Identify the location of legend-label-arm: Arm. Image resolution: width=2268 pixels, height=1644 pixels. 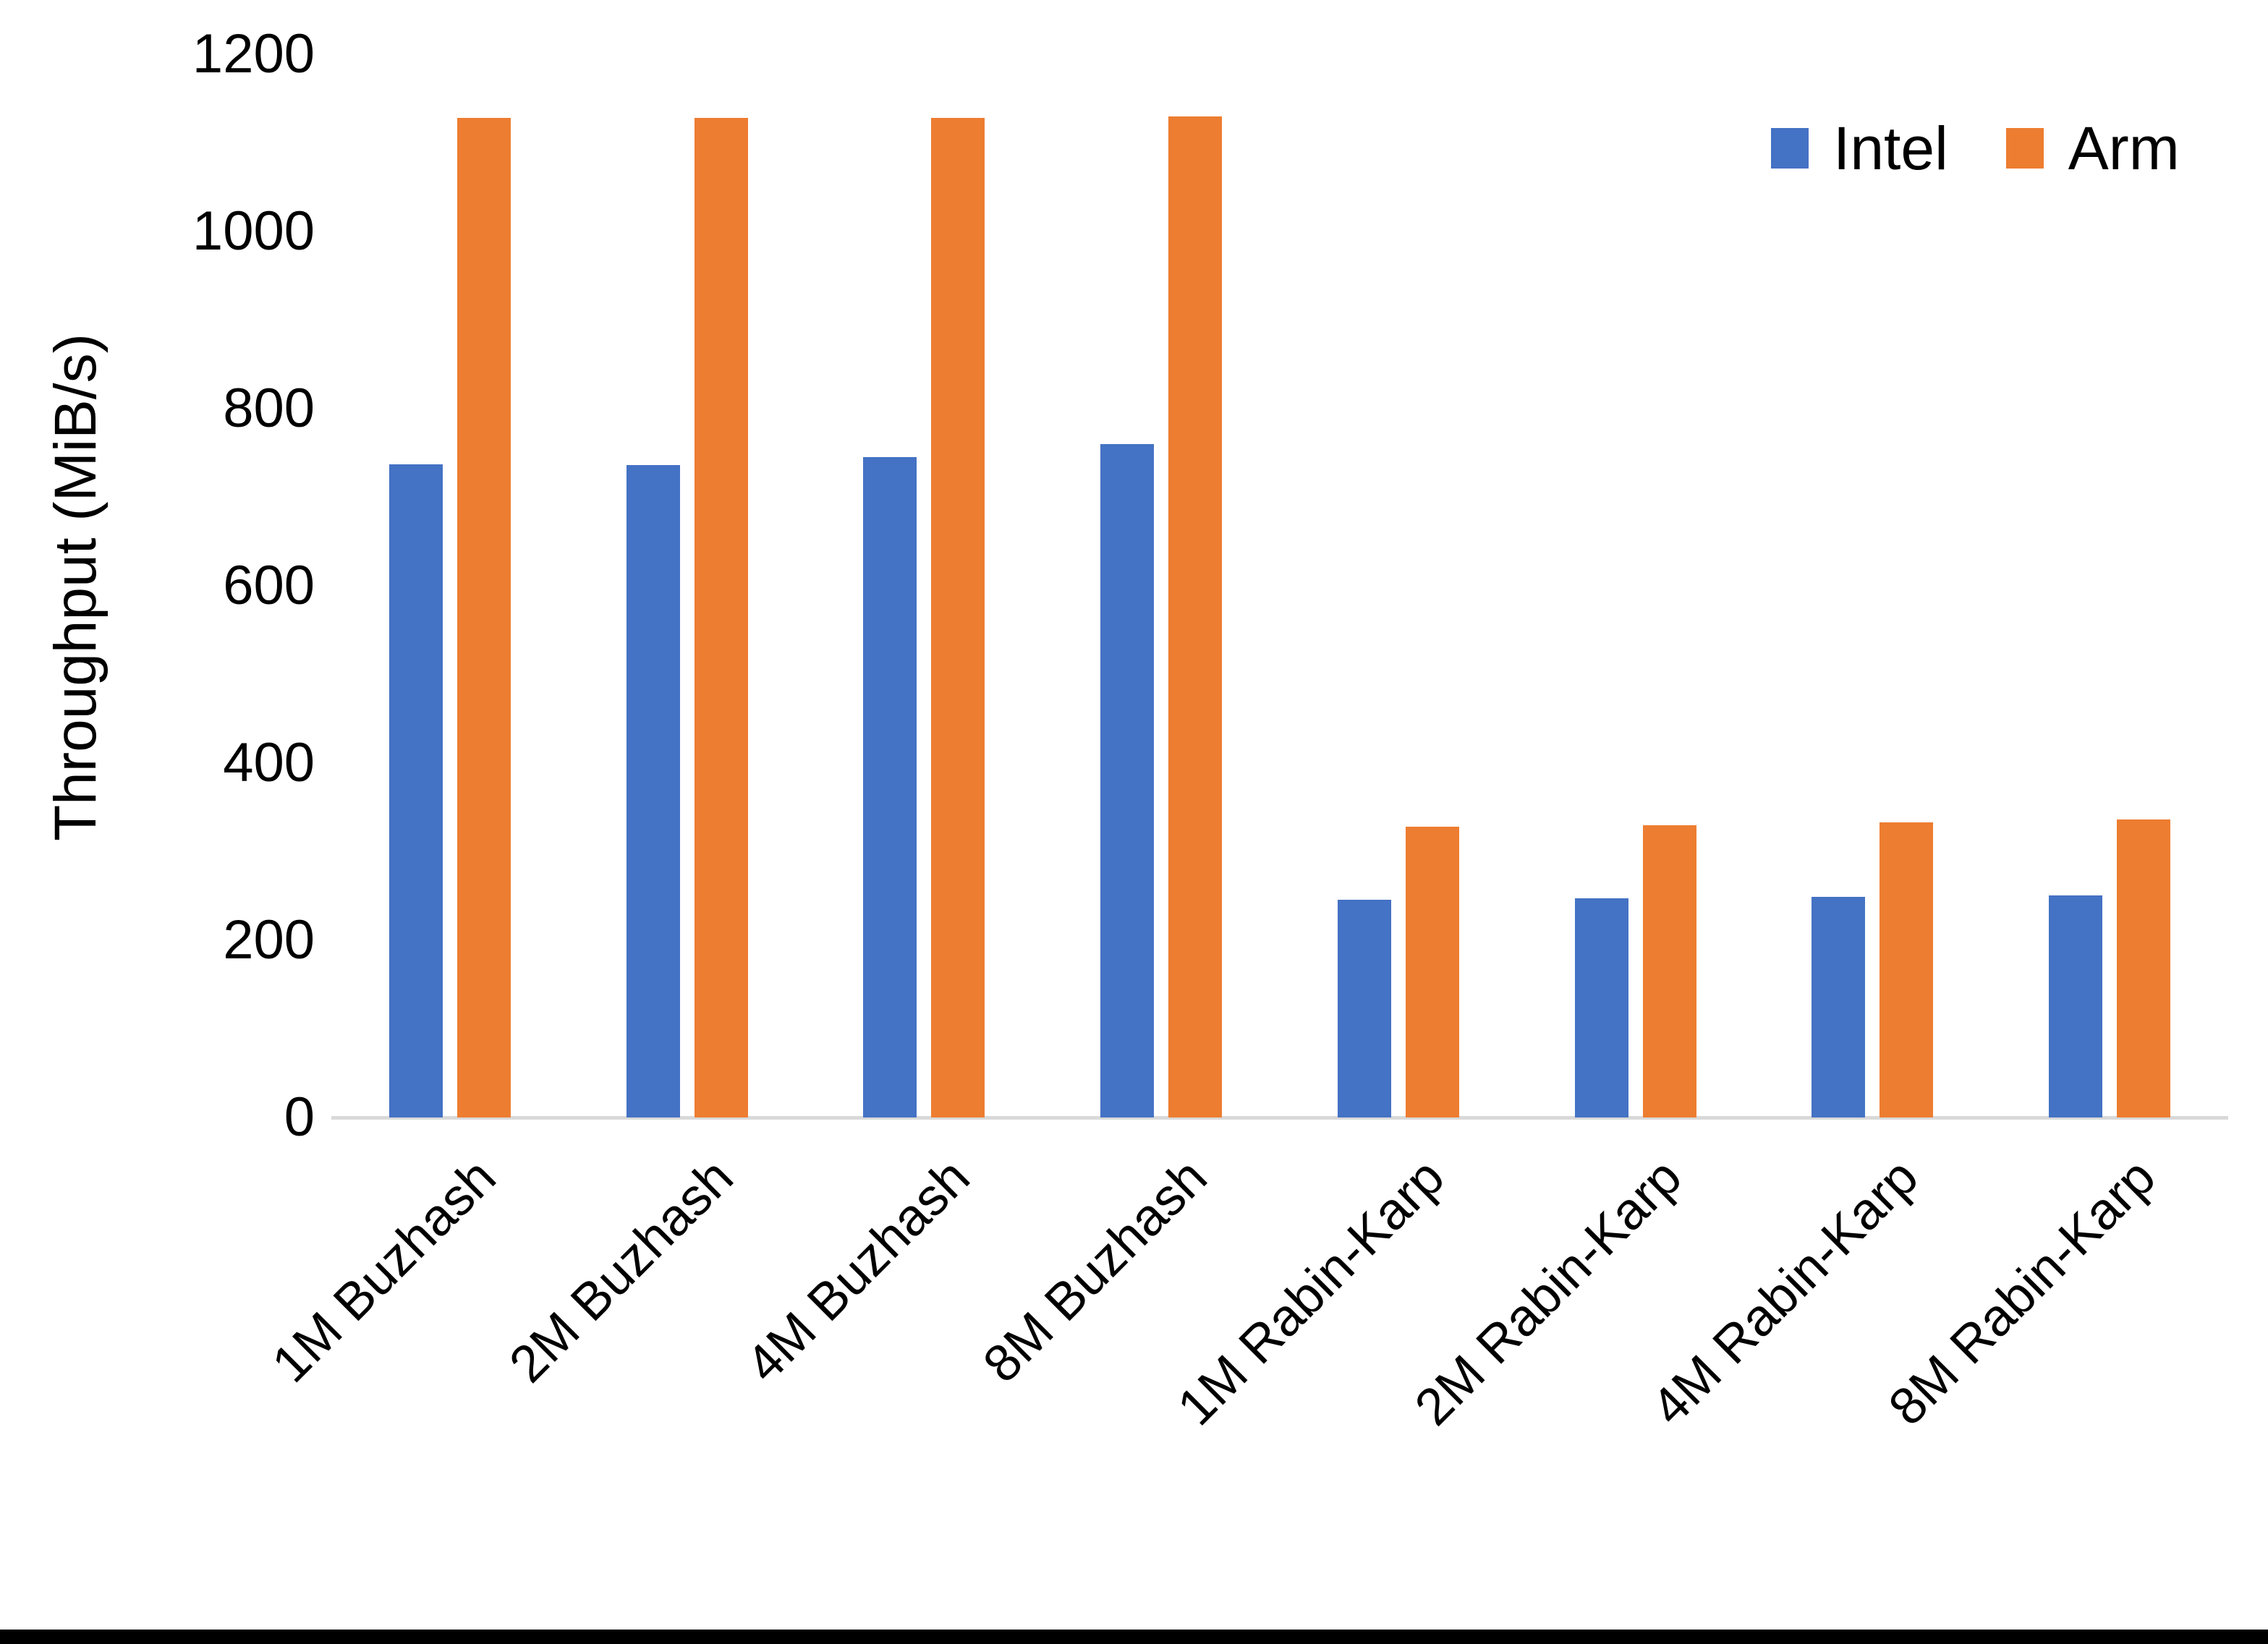
(2124, 148).